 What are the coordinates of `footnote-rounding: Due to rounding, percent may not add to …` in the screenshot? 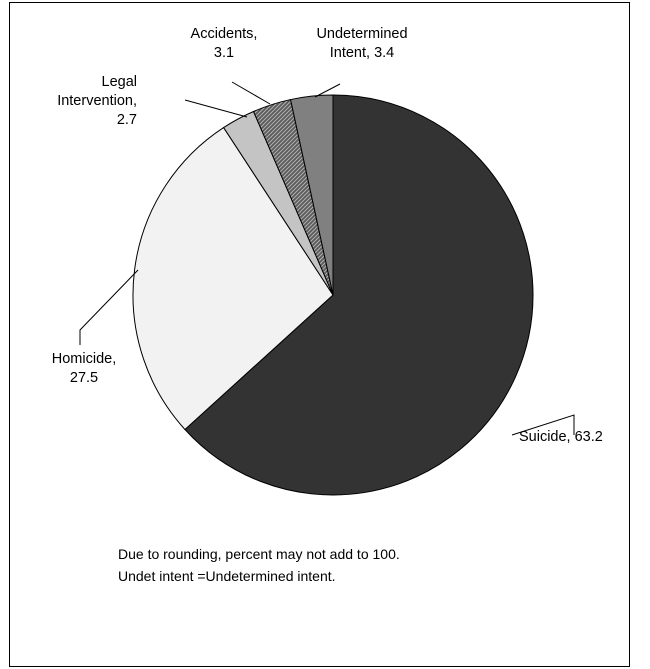 It's located at (259, 554).